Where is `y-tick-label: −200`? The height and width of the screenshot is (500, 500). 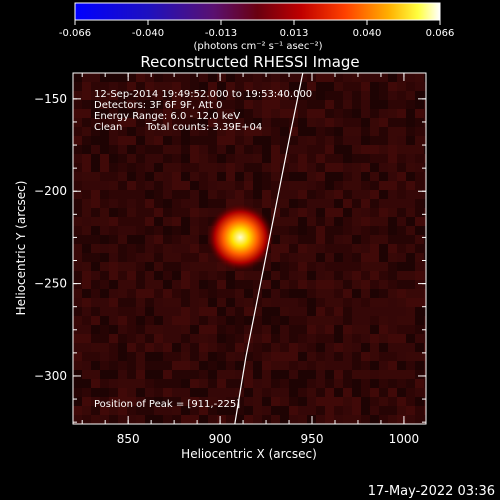 y-tick-label: −200 is located at coordinates (50, 191).